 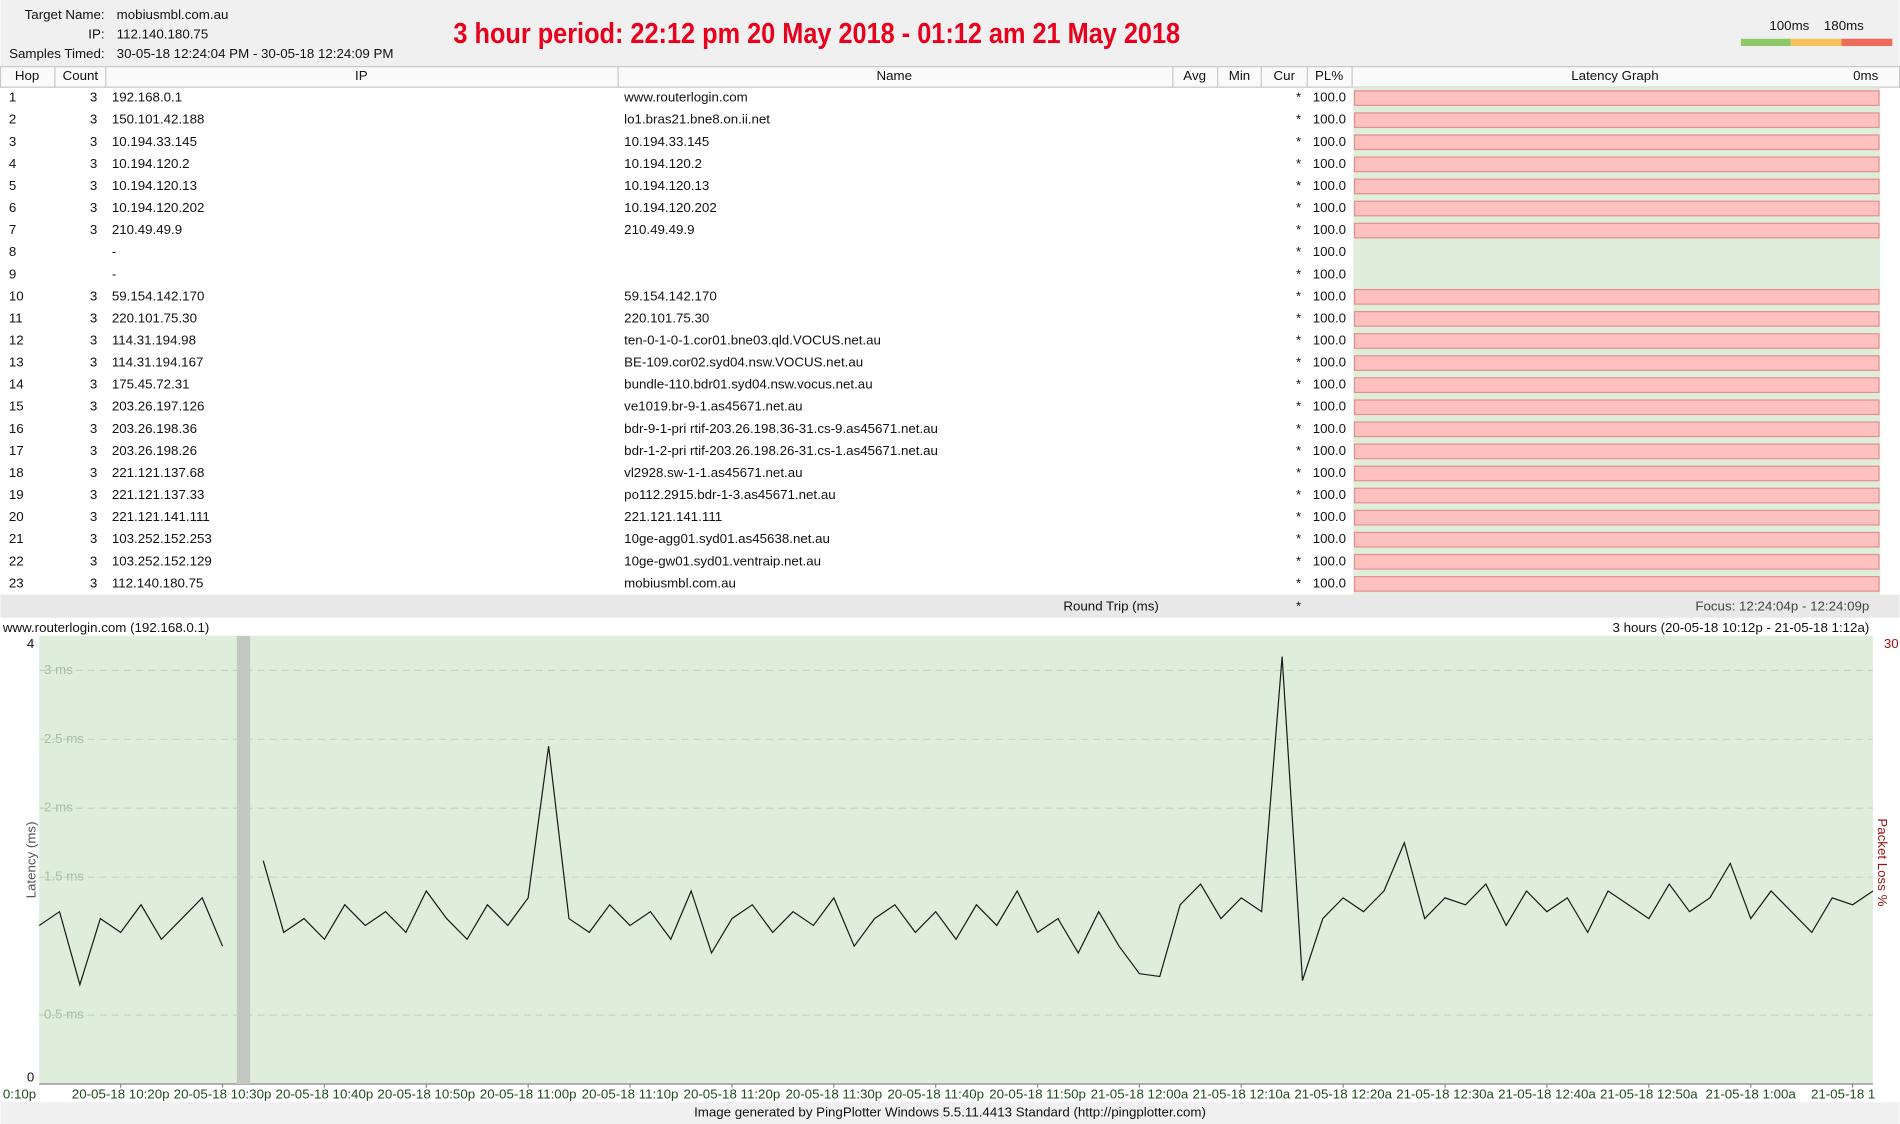 I want to click on x-tick-label: 20-05-18 11:20p, so click(x=732, y=1093).